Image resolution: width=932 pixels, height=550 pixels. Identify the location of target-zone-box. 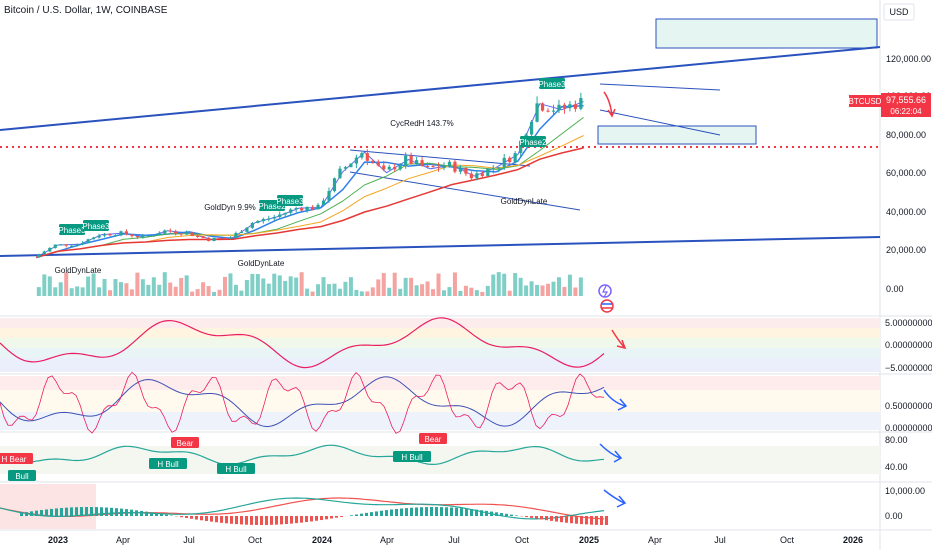
(766, 33).